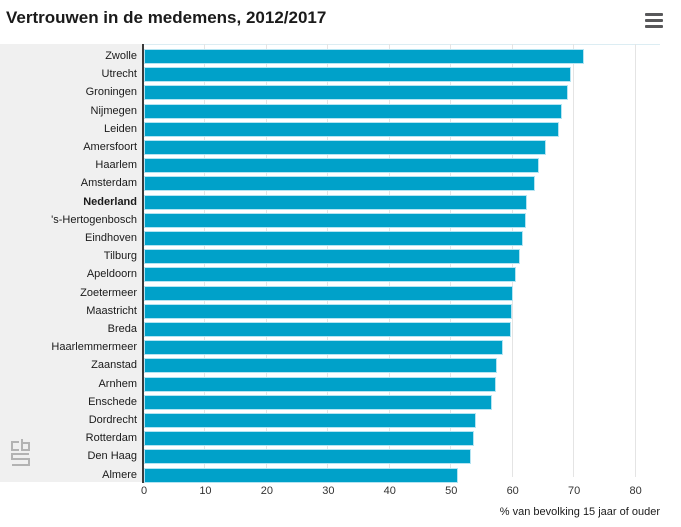  Describe the element at coordinates (119, 475) in the screenshot. I see `category-label: Almere` at that location.